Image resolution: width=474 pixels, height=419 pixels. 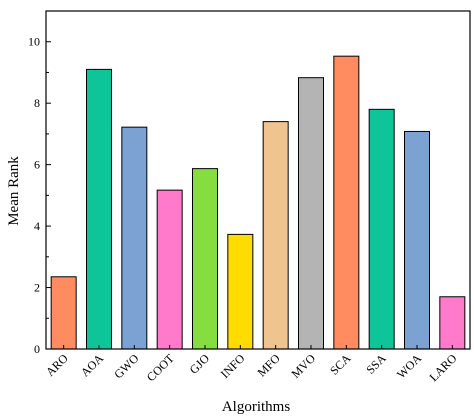 What do you see at coordinates (200, 364) in the screenshot?
I see `x-tick-label-gjo: GJO` at bounding box center [200, 364].